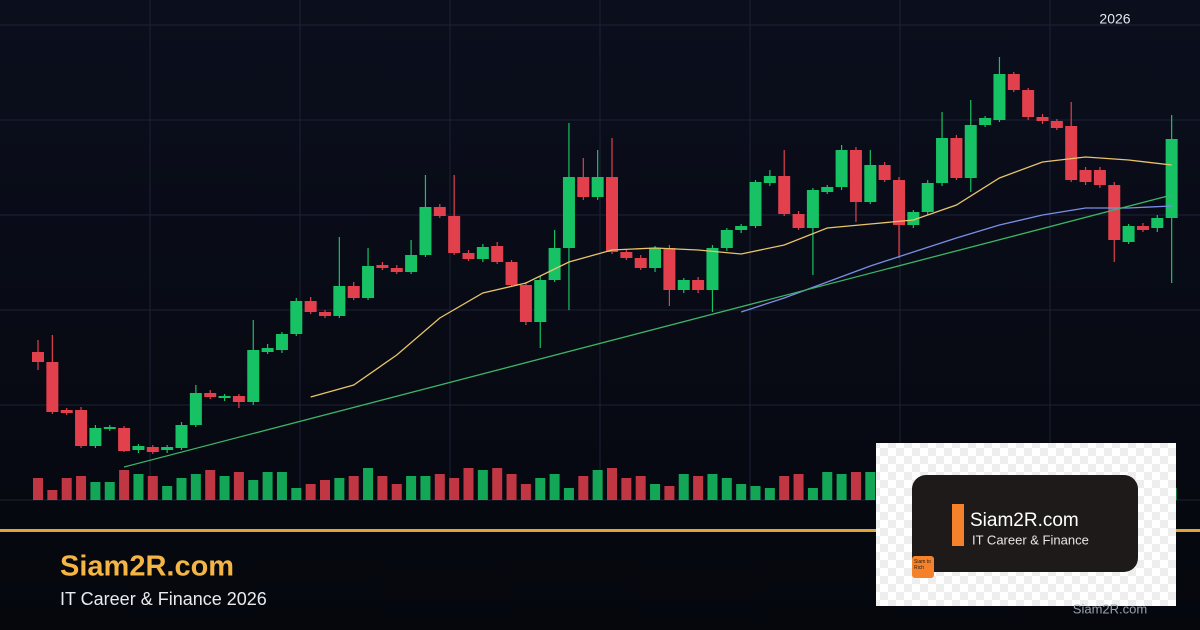 The height and width of the screenshot is (630, 1200). Describe the element at coordinates (163, 599) in the screenshot. I see `banner-subtitle: IT Career & Finance 2026` at that location.